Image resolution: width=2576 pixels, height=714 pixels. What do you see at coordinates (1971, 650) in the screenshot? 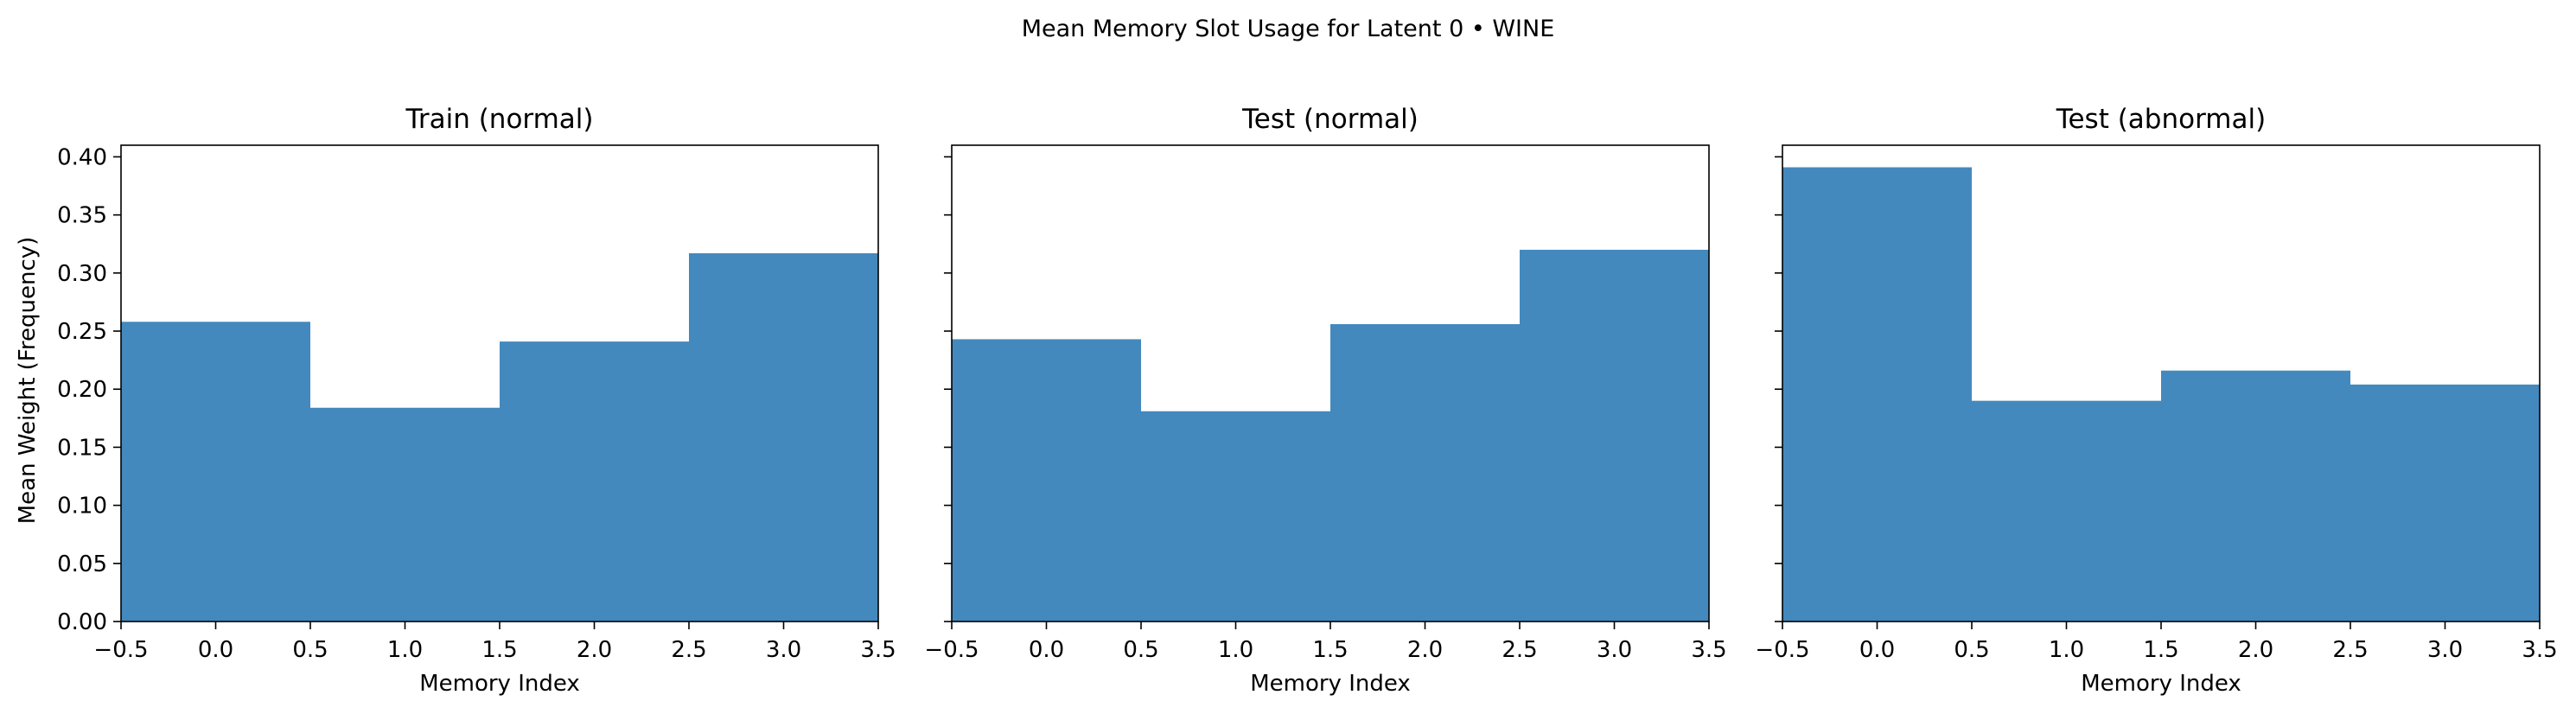
I see `x-tick-label-panel3: 0.5` at bounding box center [1971, 650].